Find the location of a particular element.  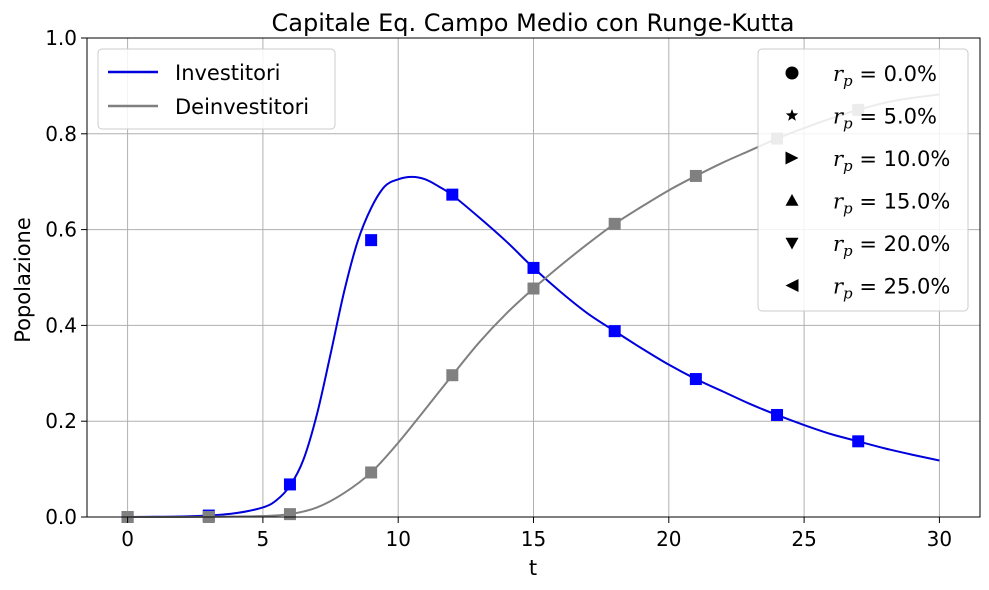

x-tick-label: 20 is located at coordinates (668, 539).